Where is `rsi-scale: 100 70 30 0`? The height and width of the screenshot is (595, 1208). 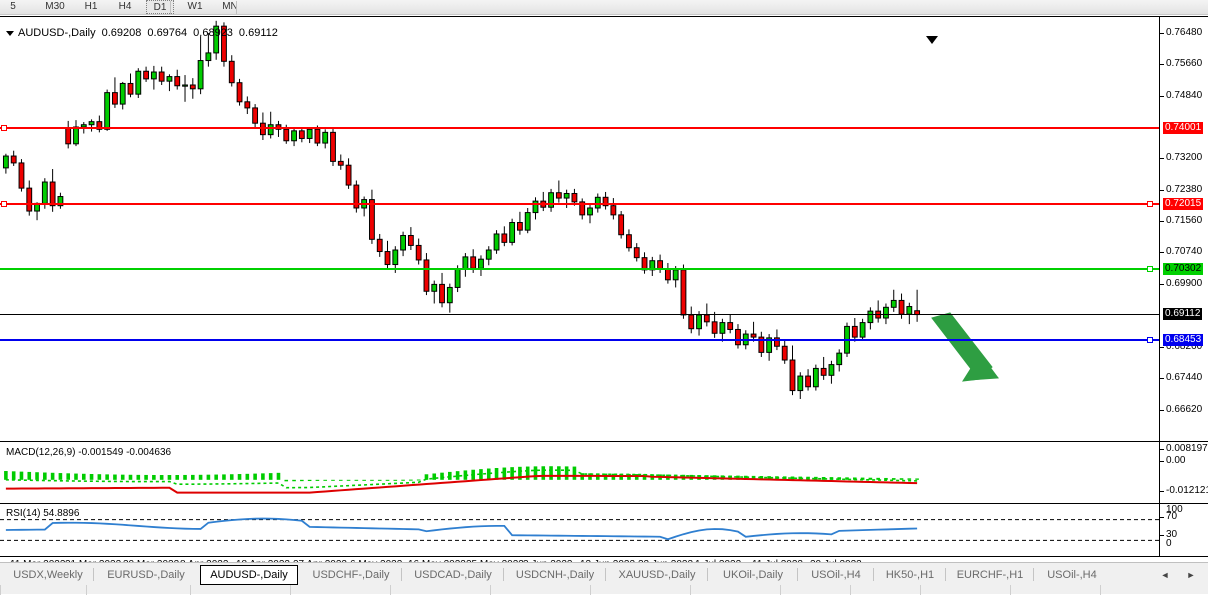
rsi-scale: 100 70 30 0 is located at coordinates (1184, 530).